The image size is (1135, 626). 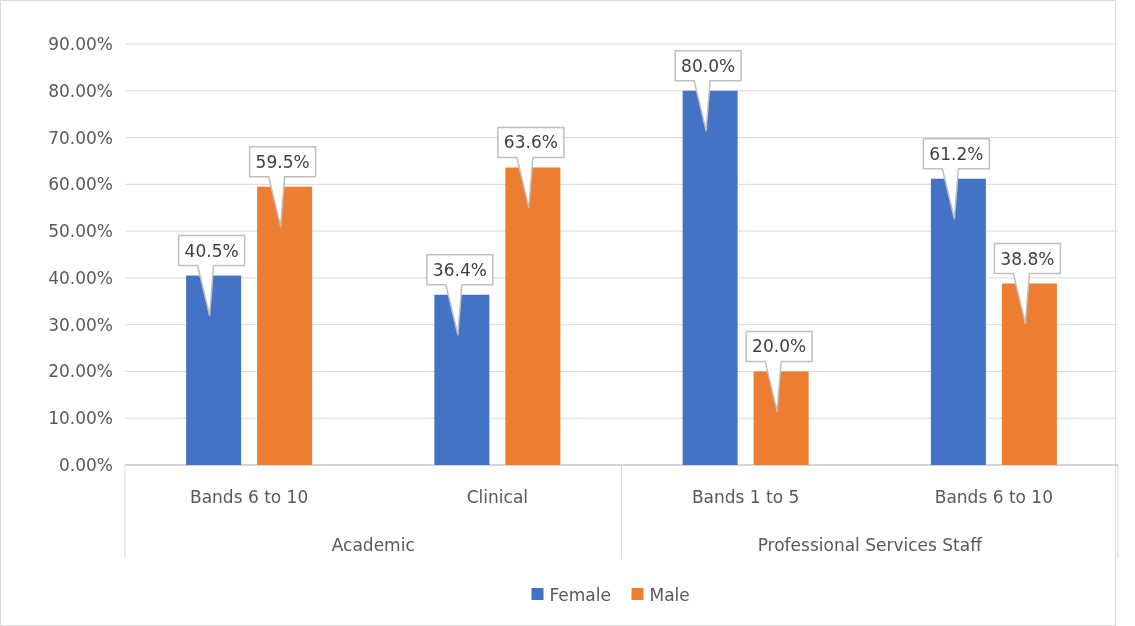 I want to click on data-label: 40.5%, so click(x=211, y=250).